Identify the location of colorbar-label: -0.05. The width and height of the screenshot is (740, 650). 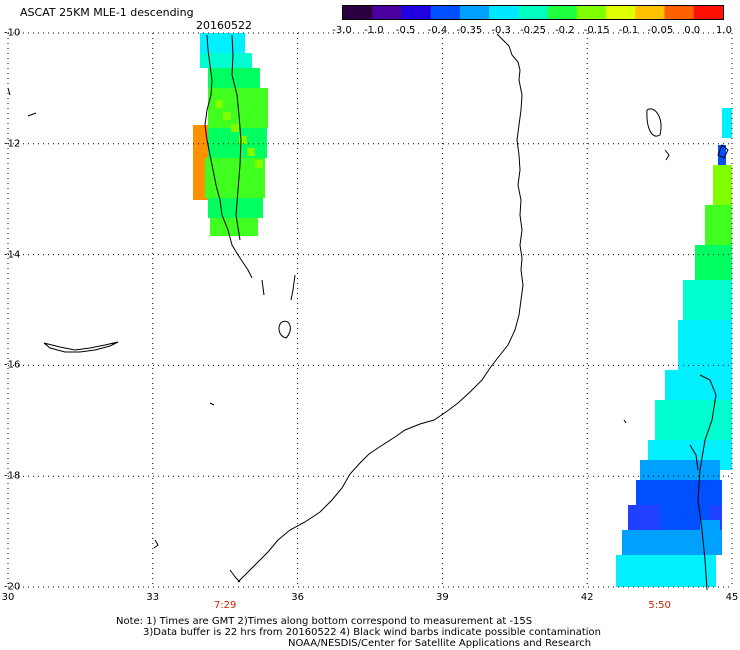
(660, 30).